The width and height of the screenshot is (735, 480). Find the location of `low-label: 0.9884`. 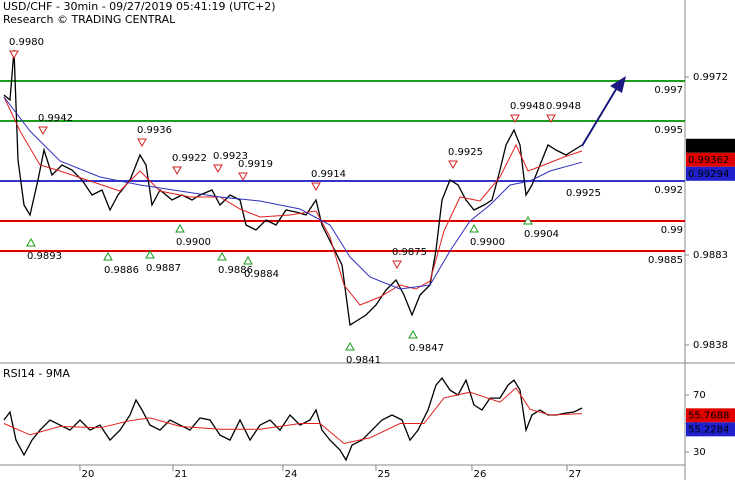

low-label: 0.9884 is located at coordinates (261, 274).